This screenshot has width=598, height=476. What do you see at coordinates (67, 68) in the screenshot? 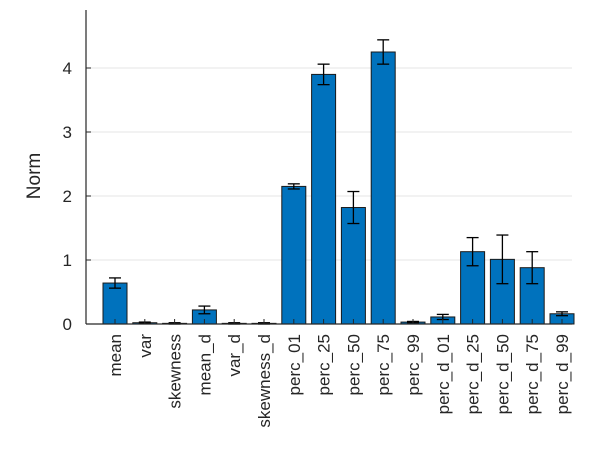
I see `y-tick-label: 4` at bounding box center [67, 68].